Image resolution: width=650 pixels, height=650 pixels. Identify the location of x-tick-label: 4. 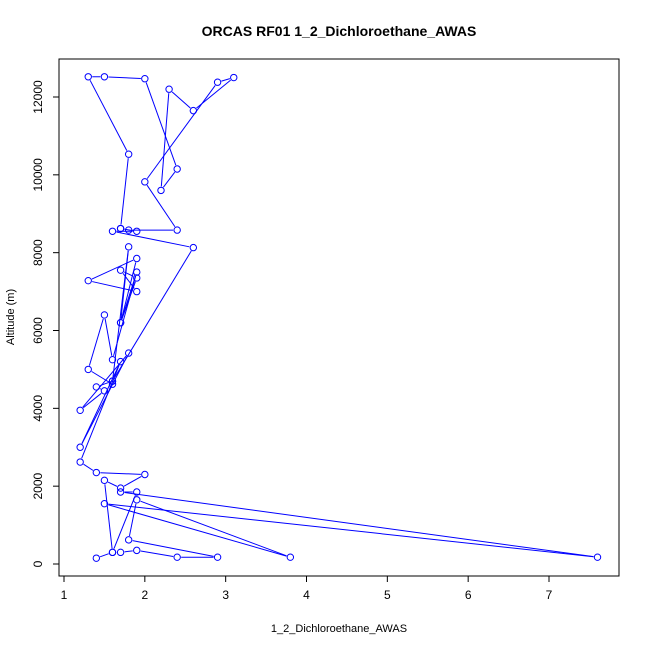
(306, 595).